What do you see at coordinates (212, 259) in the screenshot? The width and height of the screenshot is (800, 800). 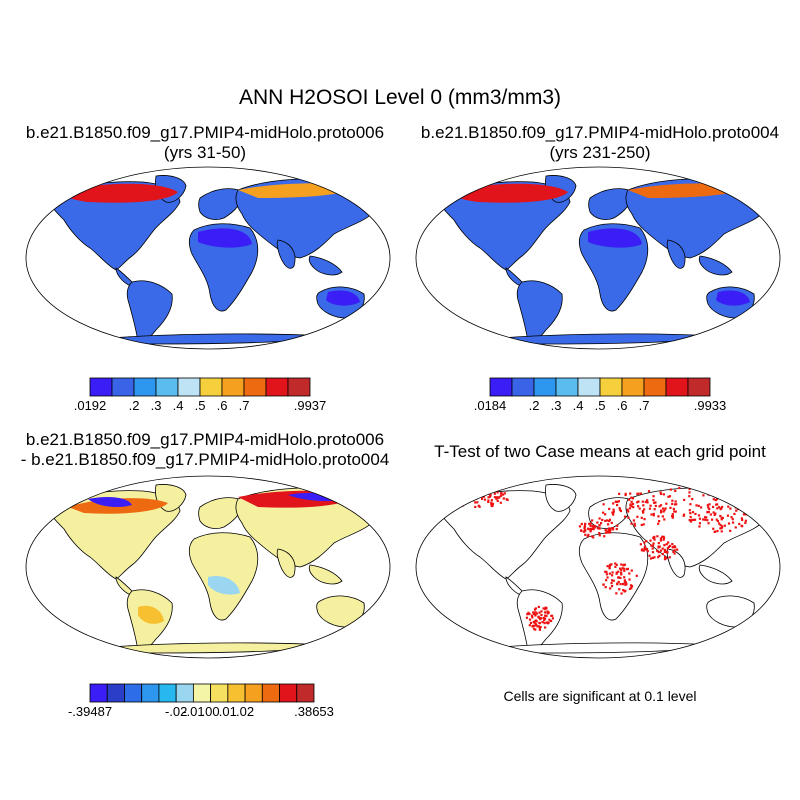 I see `panel1-map` at bounding box center [212, 259].